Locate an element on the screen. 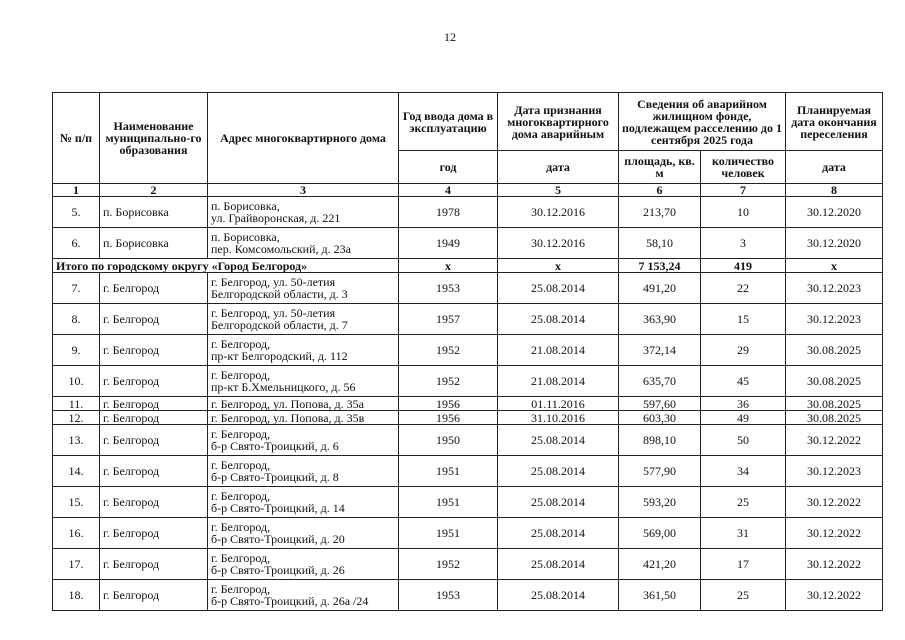 The width and height of the screenshot is (905, 640). column-number: 1 is located at coordinates (76, 190).